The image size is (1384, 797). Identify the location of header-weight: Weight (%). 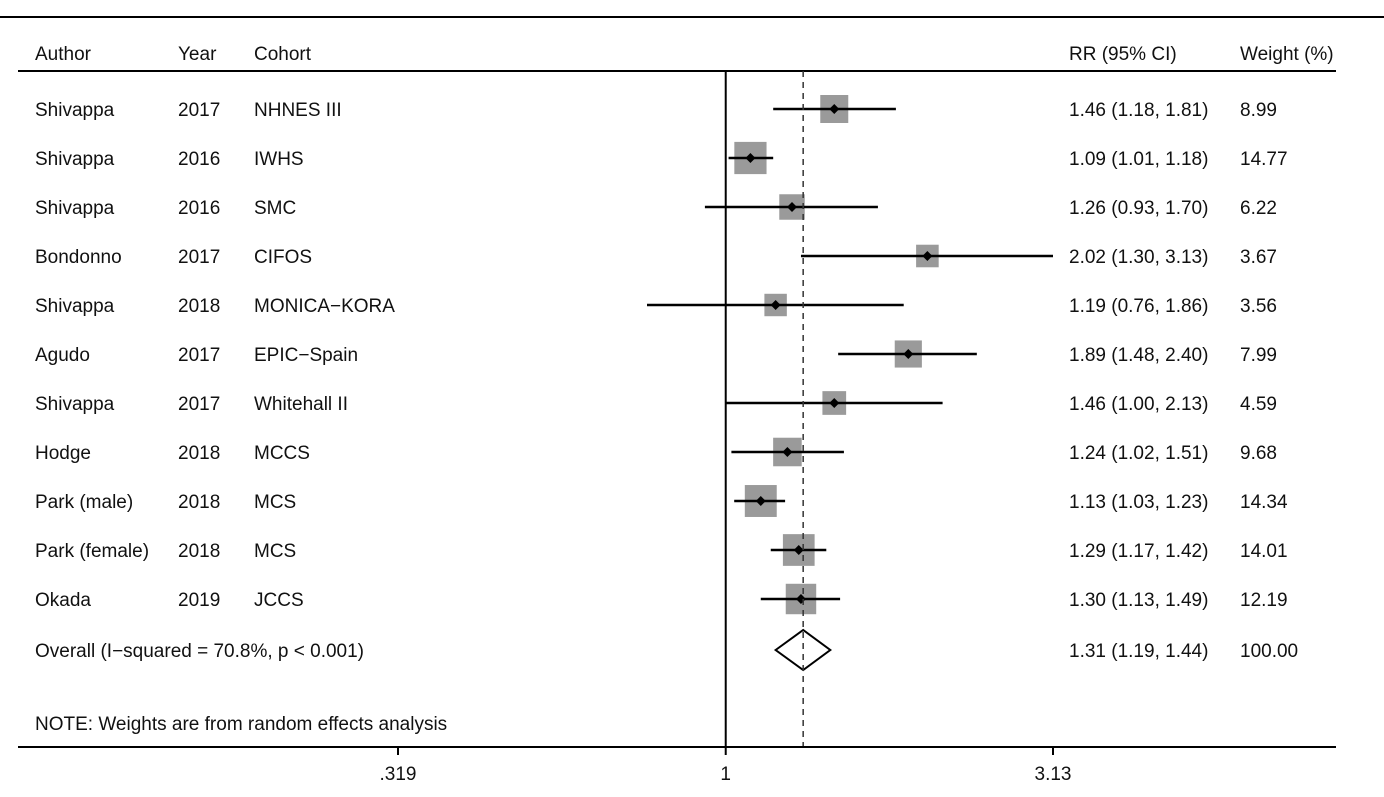
(1287, 54).